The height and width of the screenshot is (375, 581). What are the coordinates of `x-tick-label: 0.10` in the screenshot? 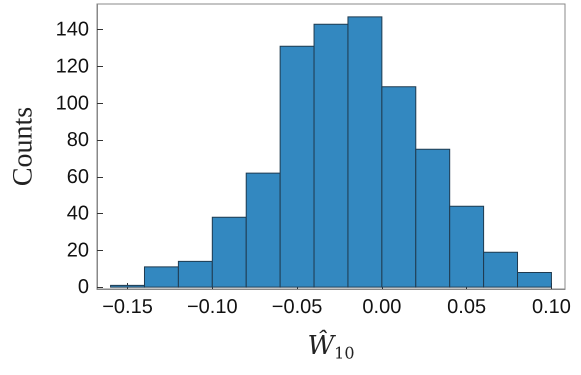 It's located at (551, 307).